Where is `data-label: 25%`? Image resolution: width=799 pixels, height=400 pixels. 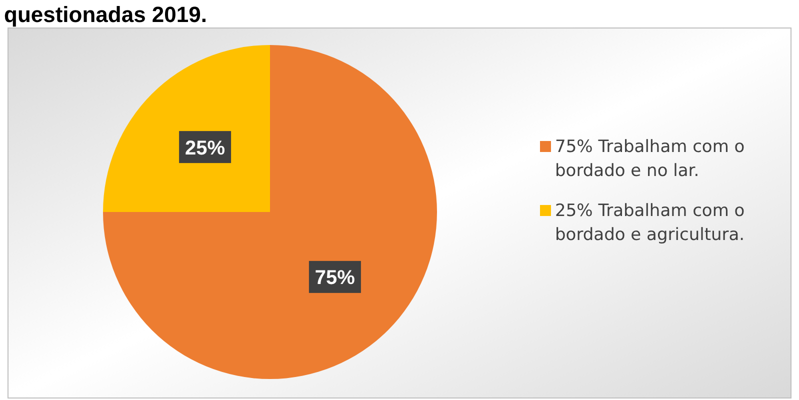
data-label: 25% is located at coordinates (205, 148).